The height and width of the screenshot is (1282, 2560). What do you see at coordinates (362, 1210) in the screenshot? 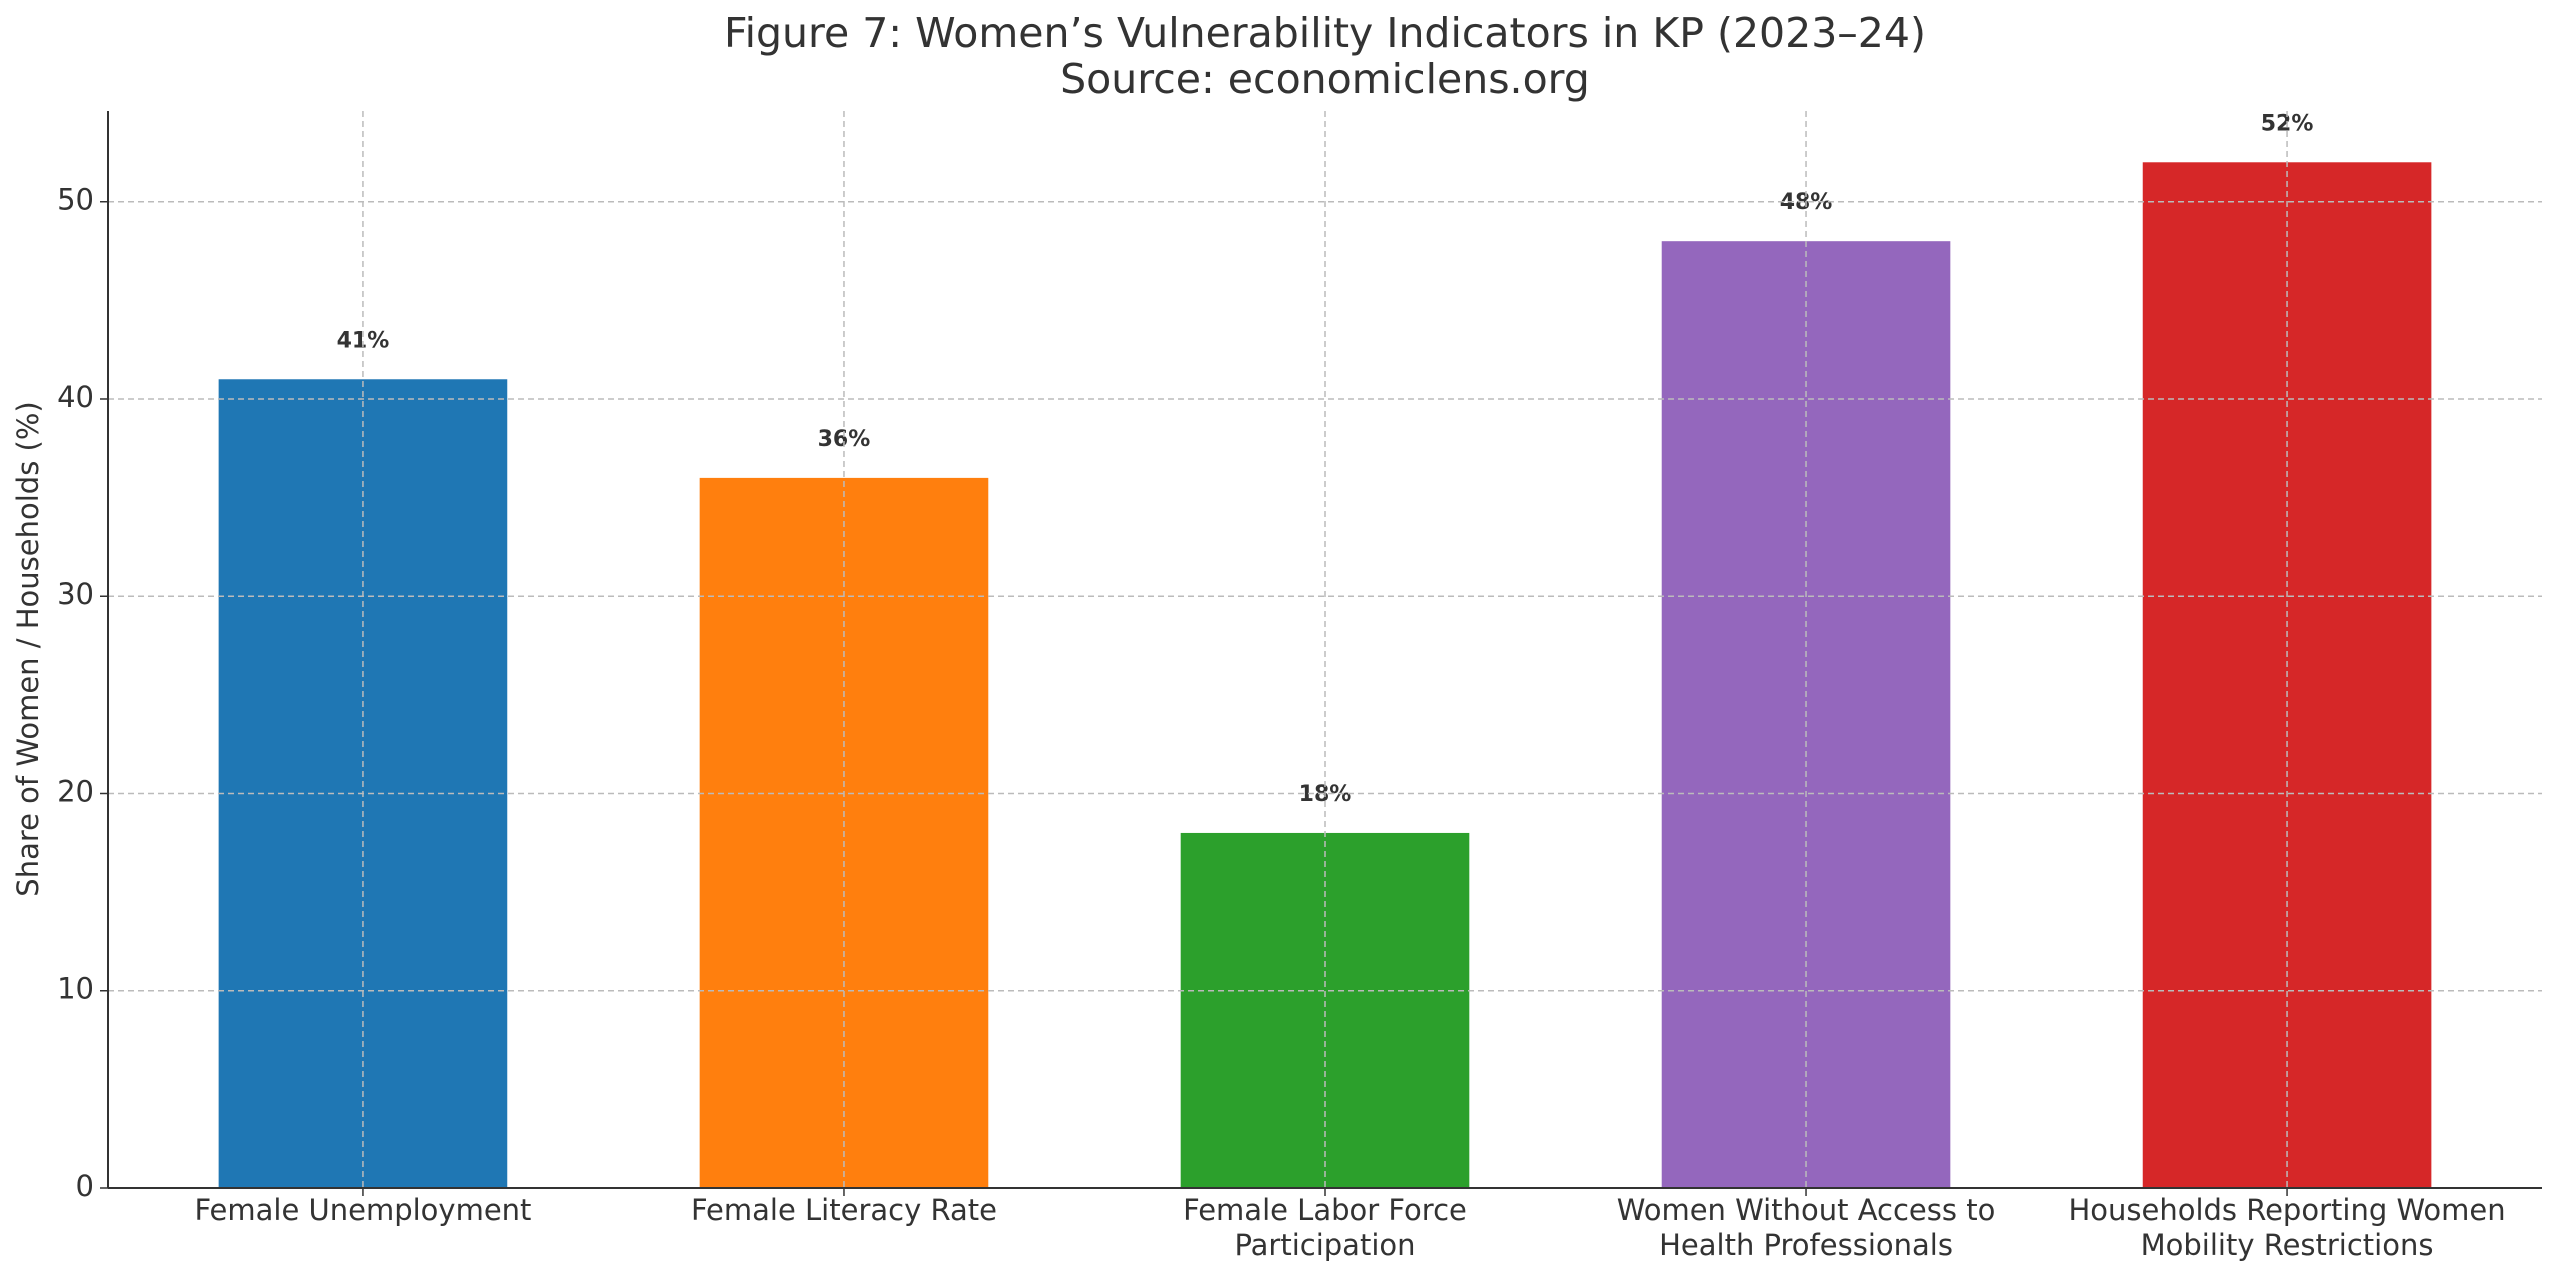
I see `x-tick-label: Female Unemployment` at bounding box center [362, 1210].